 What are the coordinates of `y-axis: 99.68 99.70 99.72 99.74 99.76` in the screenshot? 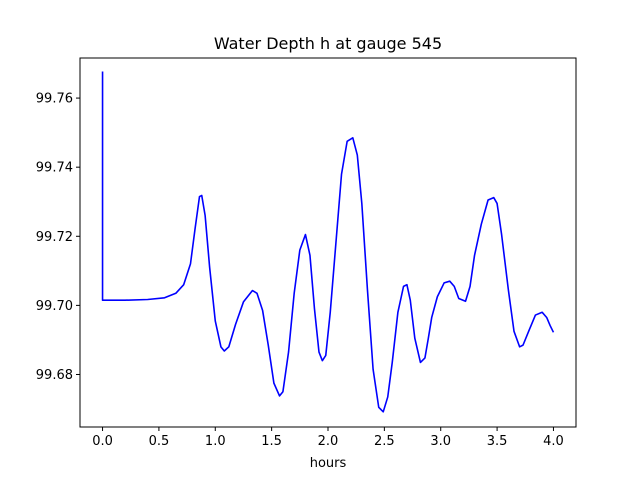 It's located at (58, 237).